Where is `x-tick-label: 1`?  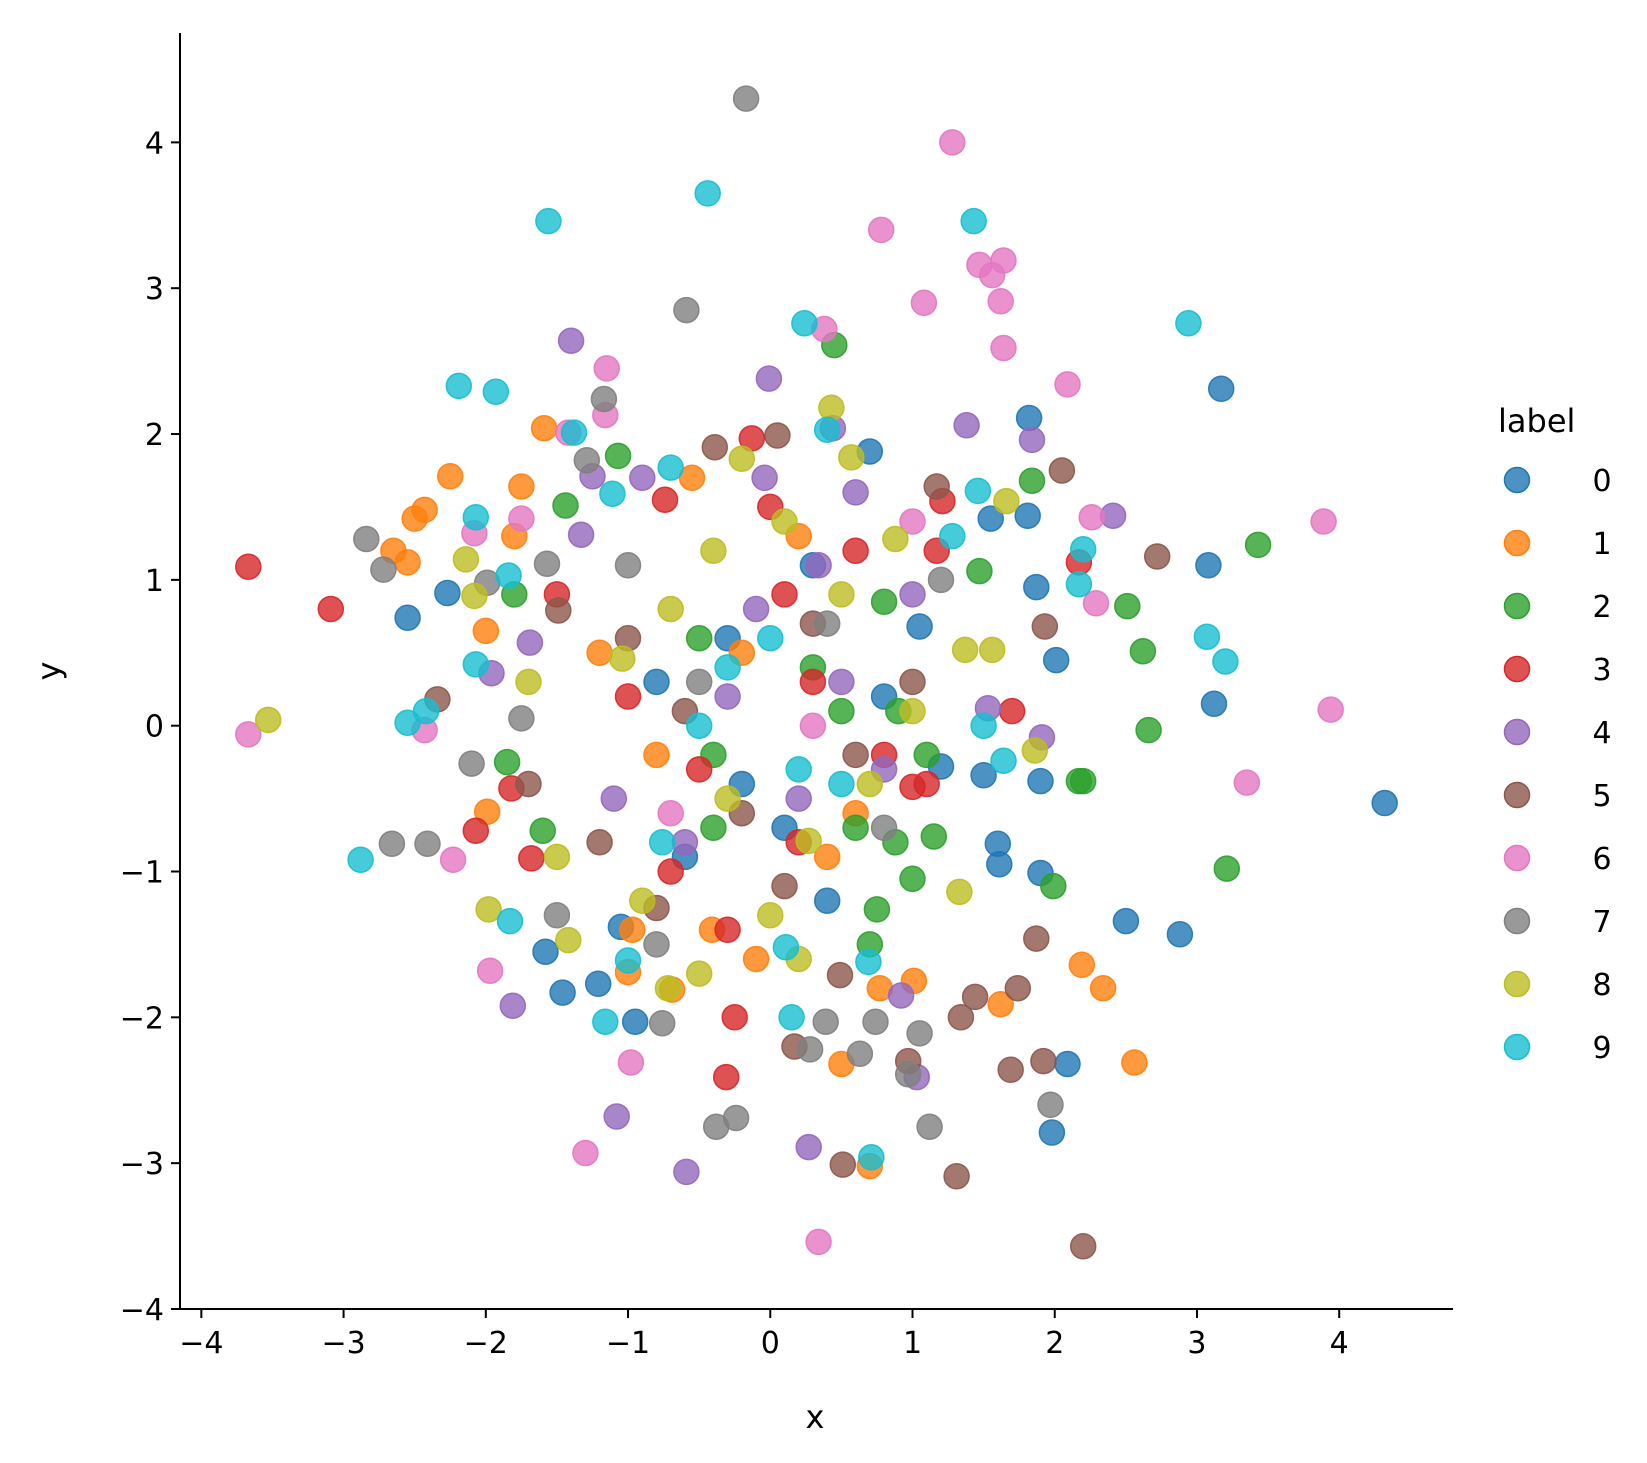 x-tick-label: 1 is located at coordinates (912, 1343).